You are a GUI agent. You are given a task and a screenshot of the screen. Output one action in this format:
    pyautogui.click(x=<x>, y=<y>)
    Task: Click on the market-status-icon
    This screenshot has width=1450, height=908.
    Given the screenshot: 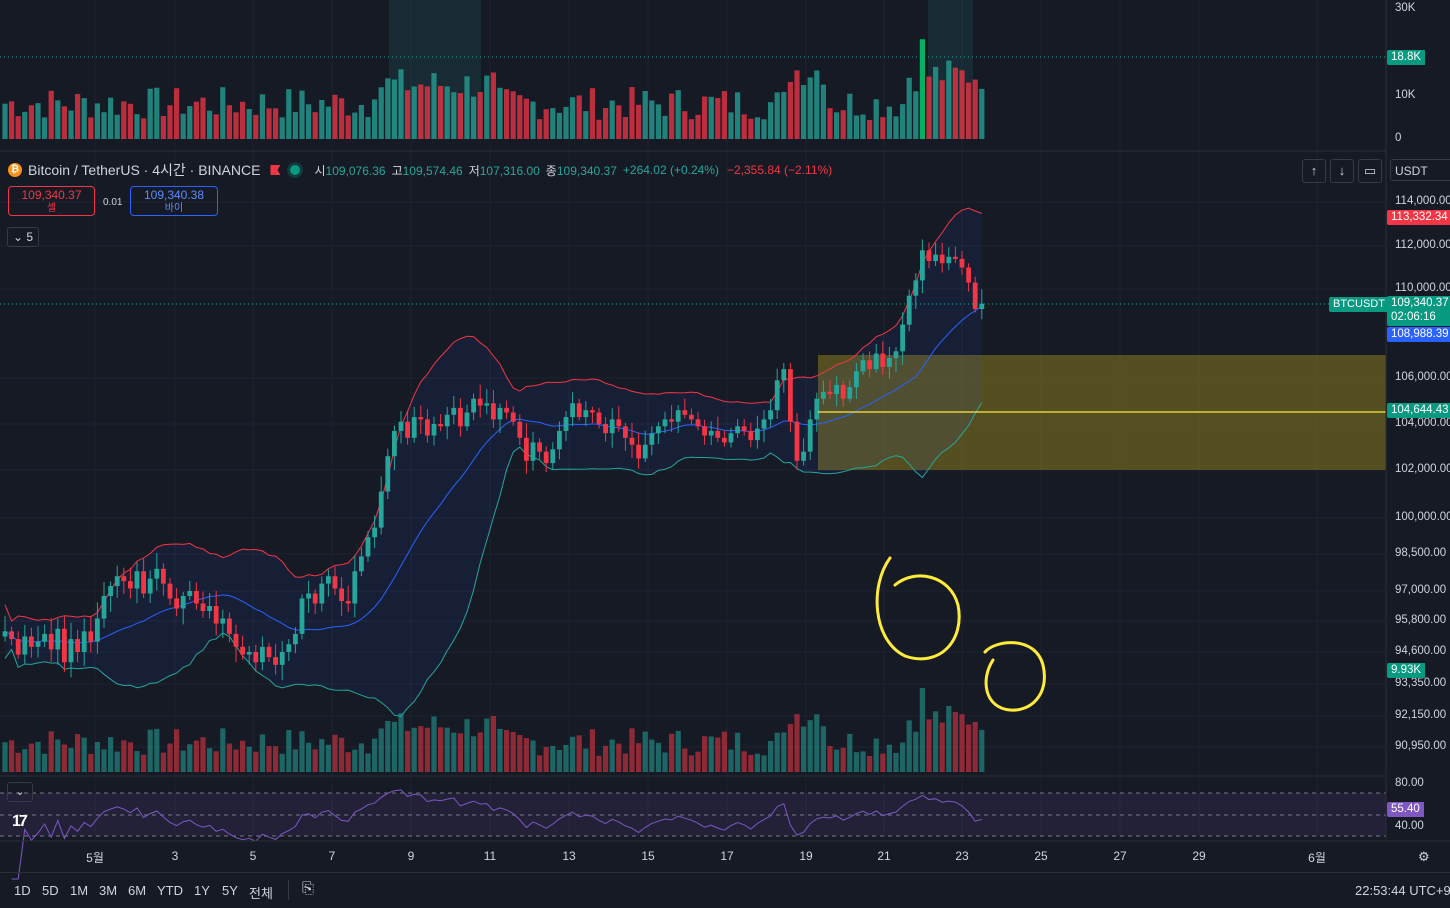 What is the action you would take?
    pyautogui.click(x=295, y=170)
    